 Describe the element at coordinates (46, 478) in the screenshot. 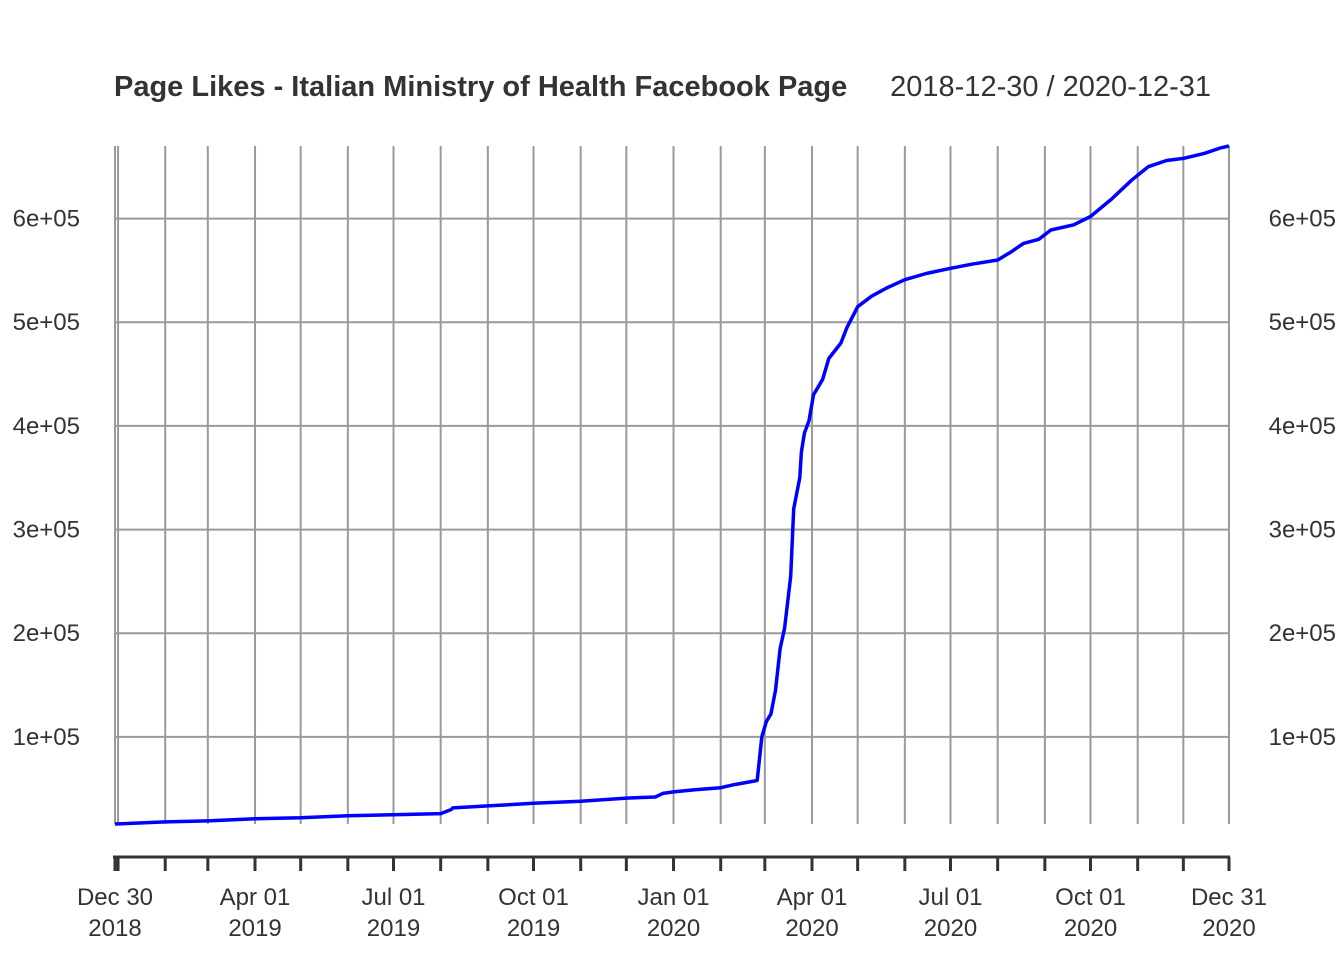

I see `y-axis-left: 1e+05 2e+05 3e+05 4e+05 5e+05 6e+05` at that location.